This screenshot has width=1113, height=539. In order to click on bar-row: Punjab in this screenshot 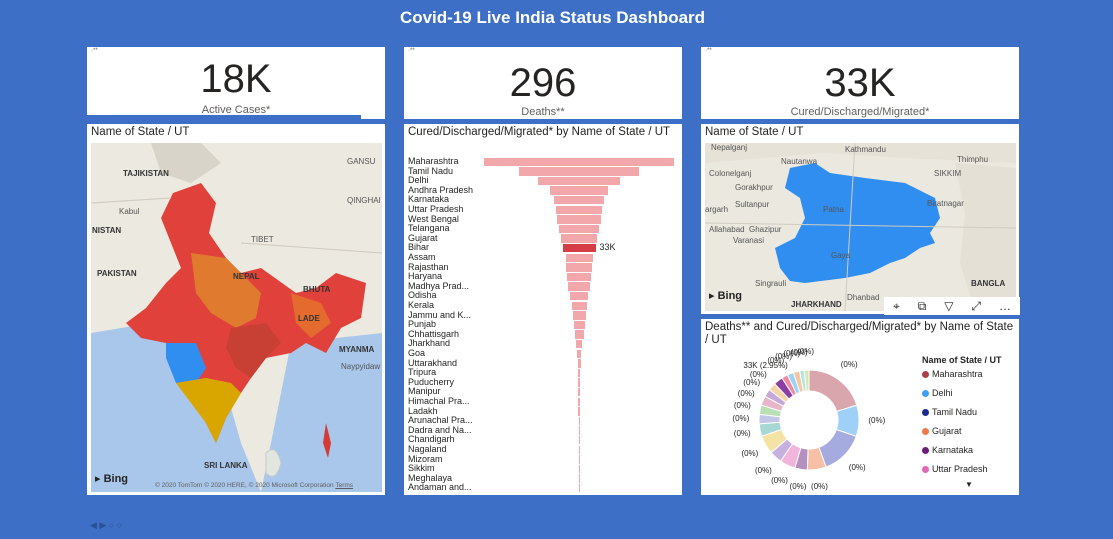, I will do `click(543, 324)`.